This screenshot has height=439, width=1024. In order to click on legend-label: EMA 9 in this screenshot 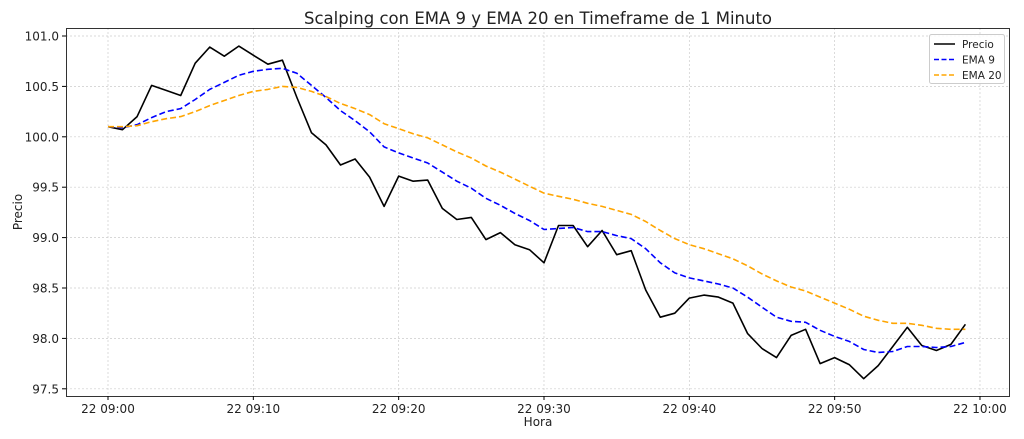, I will do `click(978, 61)`.